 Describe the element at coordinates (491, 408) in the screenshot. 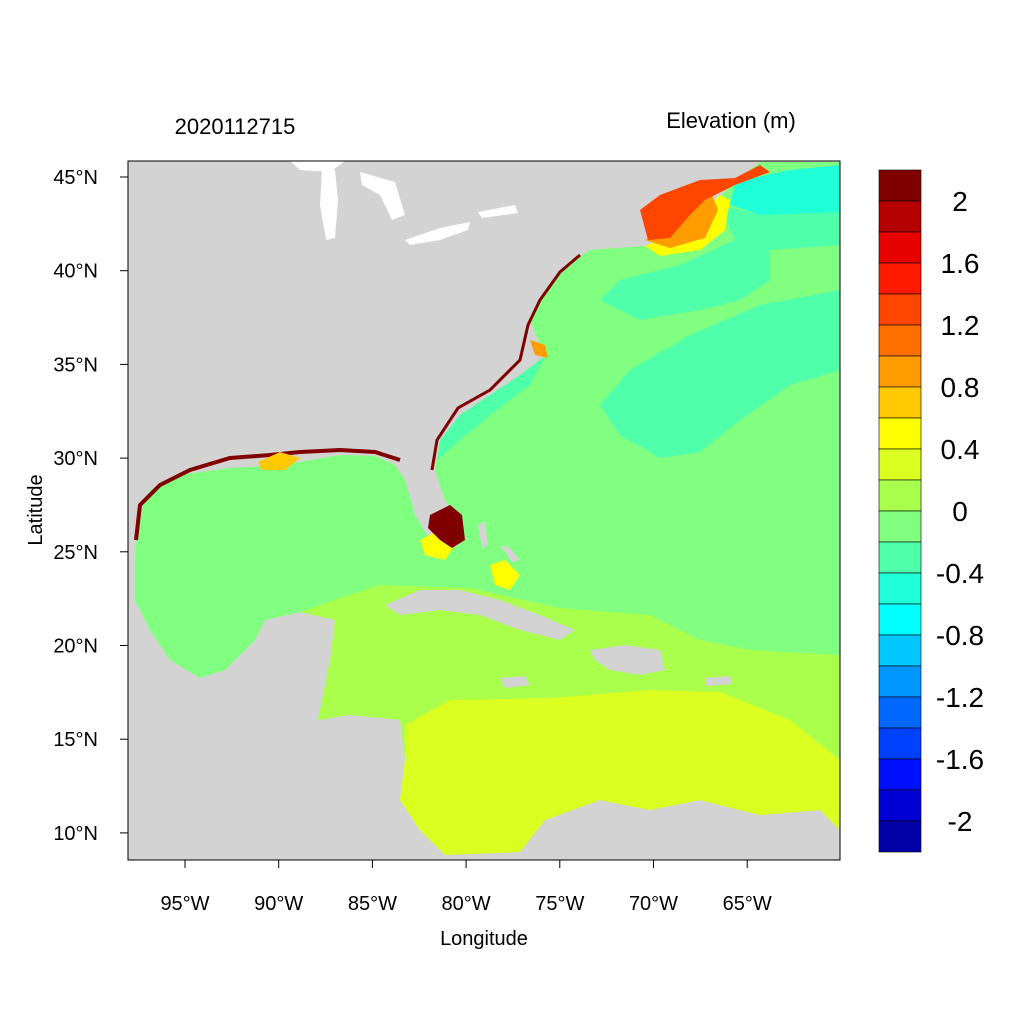

I see `ocean-se-coast-minus0.4-minus0.2` at that location.